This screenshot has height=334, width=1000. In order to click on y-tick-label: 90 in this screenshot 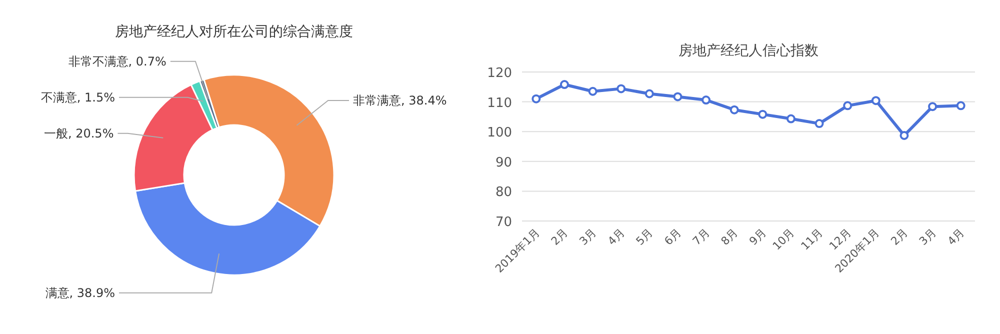, I will do `click(503, 162)`.